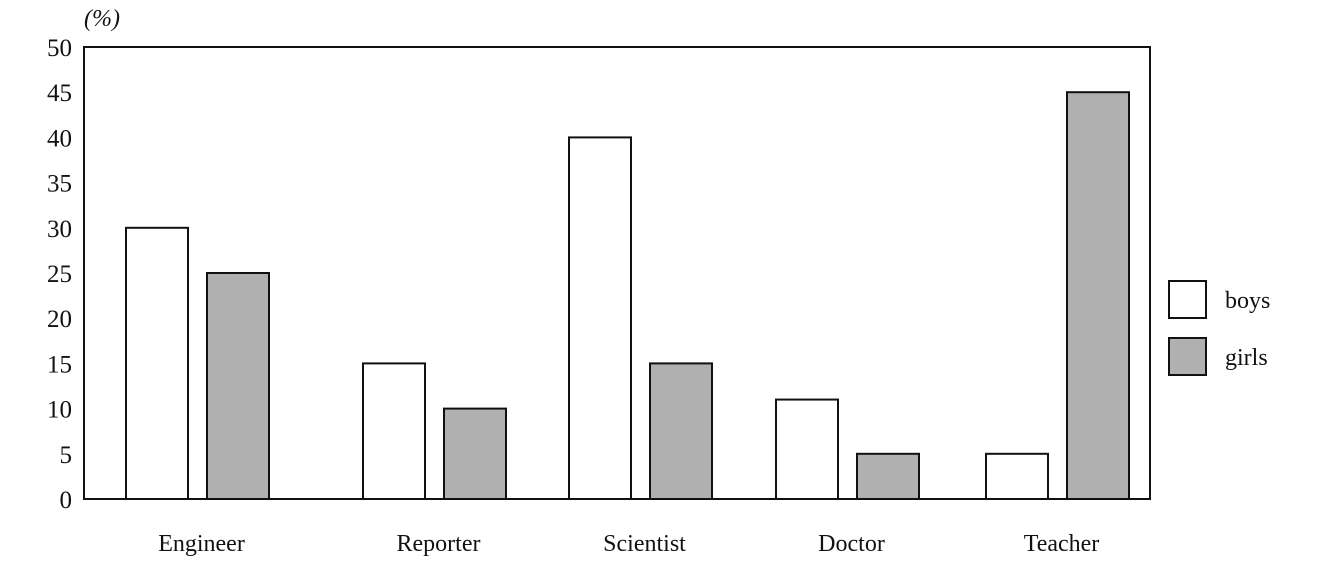 Image resolution: width=1323 pixels, height=579 pixels. I want to click on bar-boys-doctor, so click(807, 449).